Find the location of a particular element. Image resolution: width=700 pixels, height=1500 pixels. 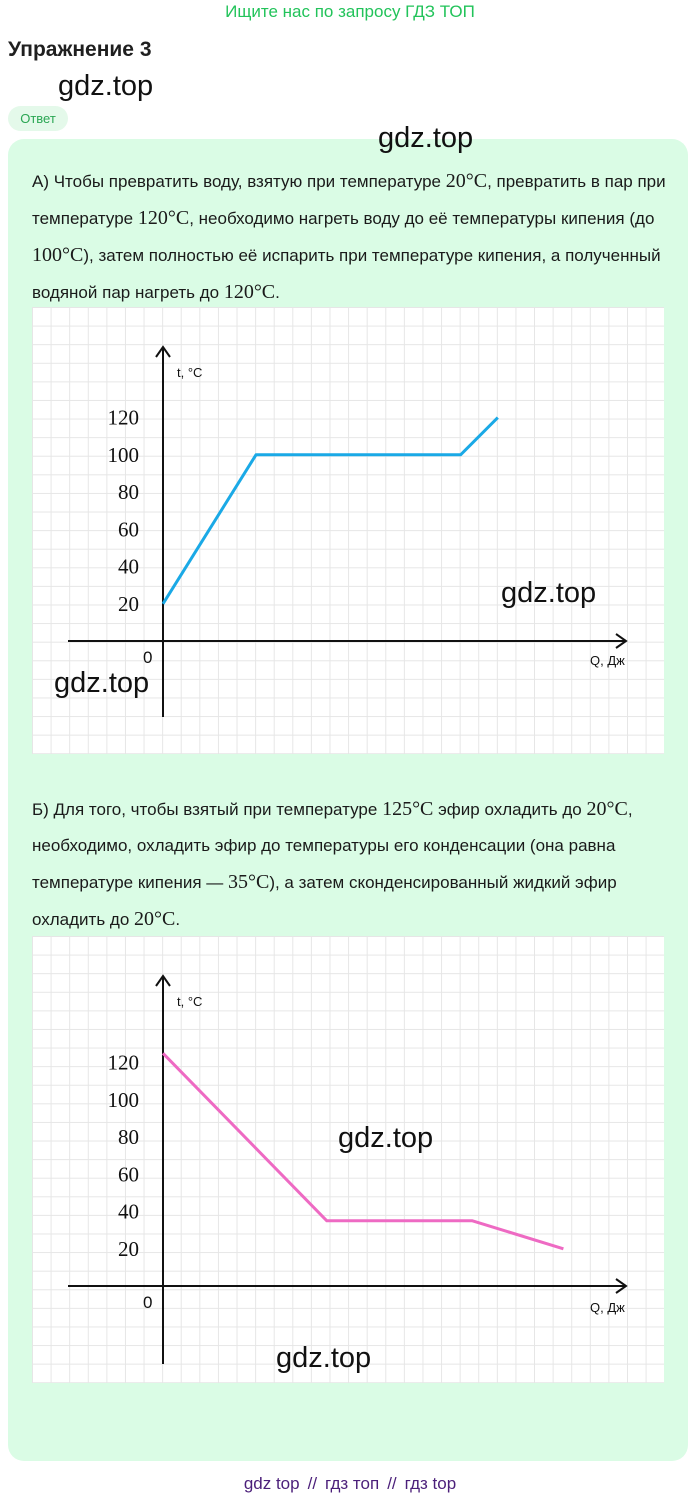

footer-link: гдз топ is located at coordinates (352, 1483).